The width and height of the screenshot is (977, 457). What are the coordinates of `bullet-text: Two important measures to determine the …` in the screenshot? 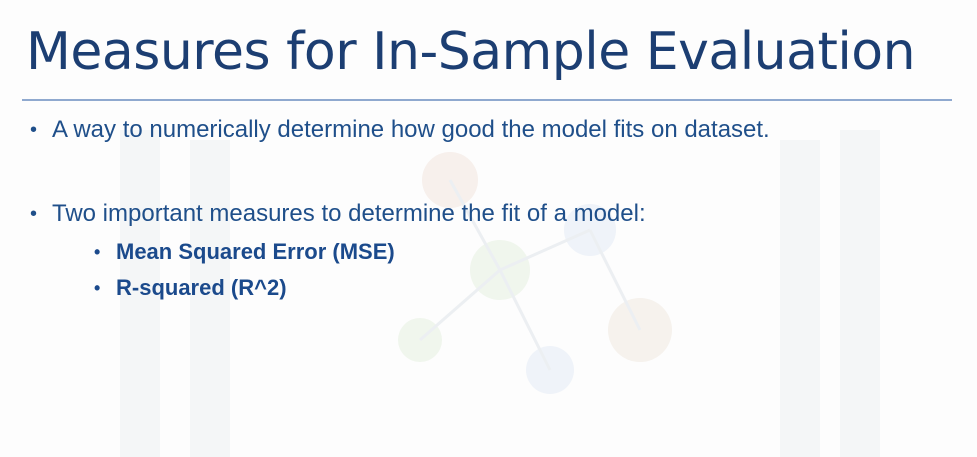 It's located at (349, 213).